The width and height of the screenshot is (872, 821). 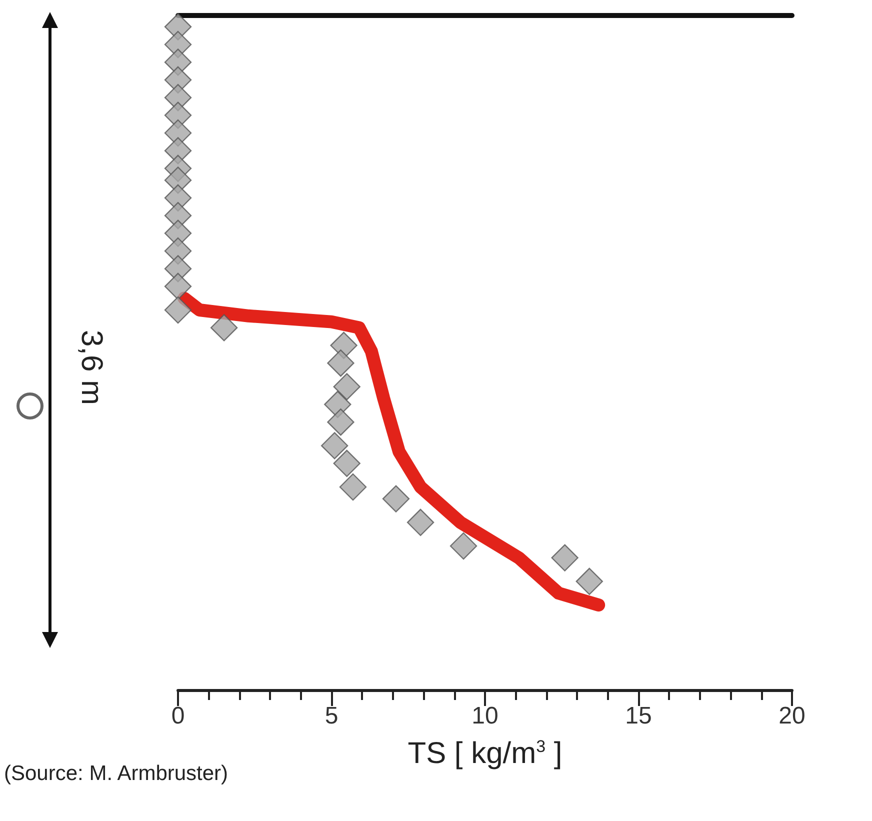 What do you see at coordinates (91, 368) in the screenshot?
I see `text: 3,6 m` at bounding box center [91, 368].